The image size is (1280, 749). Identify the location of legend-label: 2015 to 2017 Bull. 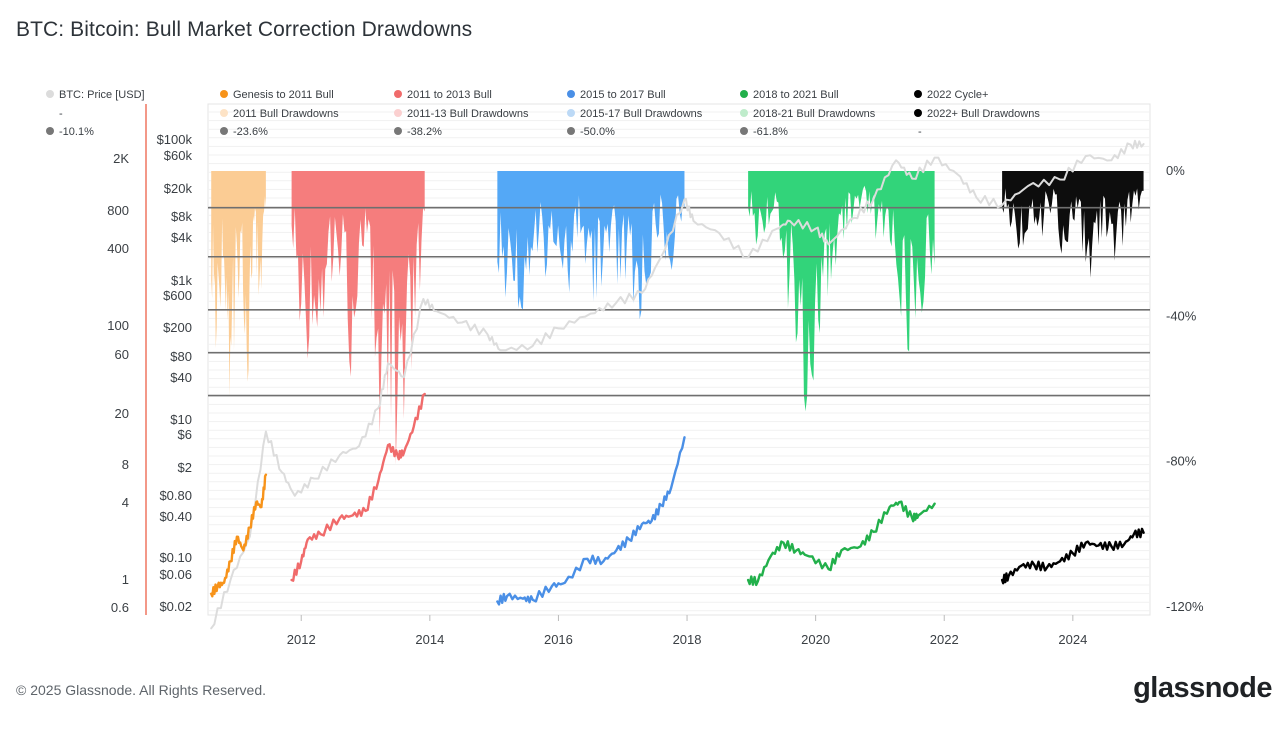
(623, 95).